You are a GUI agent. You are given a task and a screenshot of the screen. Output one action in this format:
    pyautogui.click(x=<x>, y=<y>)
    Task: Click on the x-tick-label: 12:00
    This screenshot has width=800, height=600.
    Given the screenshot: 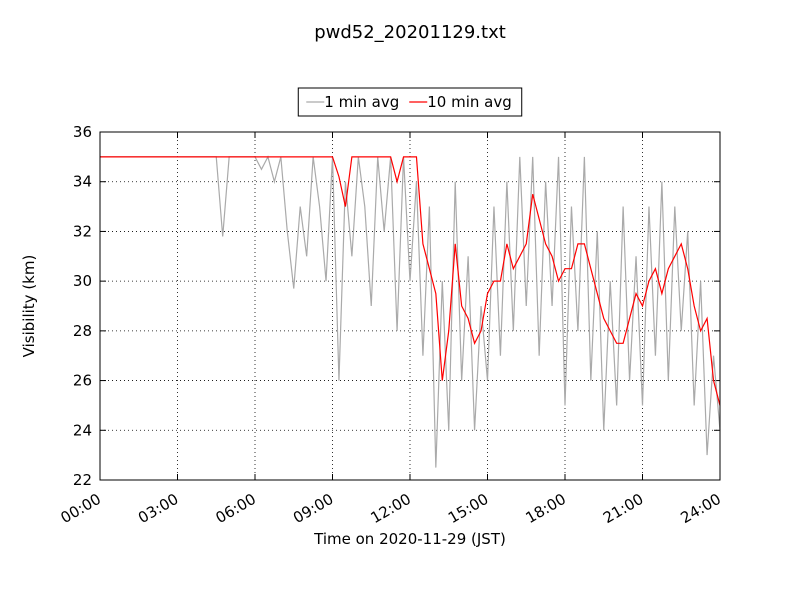 What is the action you would take?
    pyautogui.click(x=391, y=508)
    